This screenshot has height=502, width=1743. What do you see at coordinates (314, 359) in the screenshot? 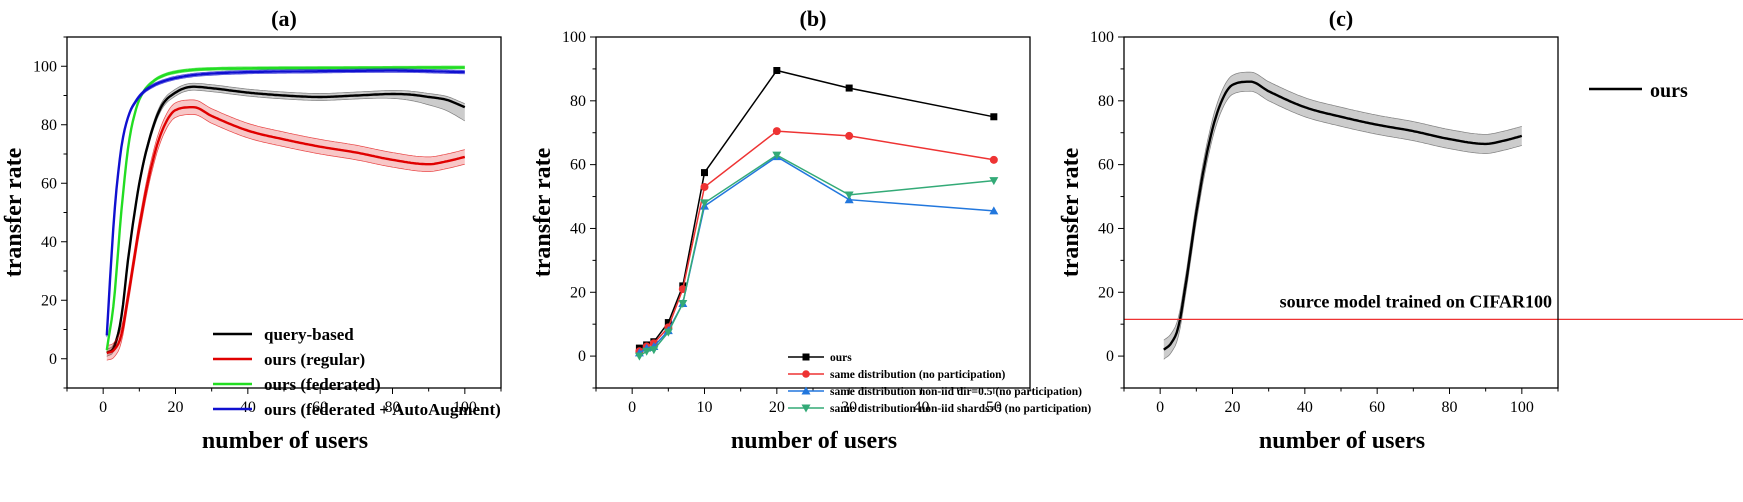
I see `legend-label: ours (regular)` at bounding box center [314, 359].